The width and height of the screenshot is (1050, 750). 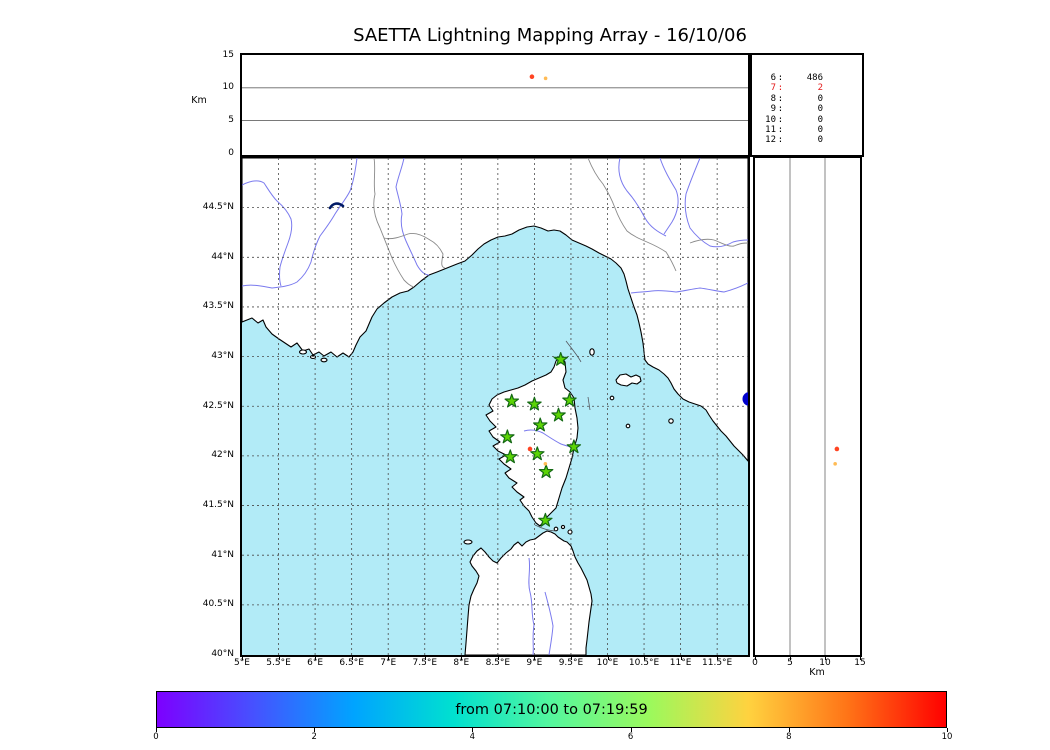 I want to click on latitude-tick-label: 42°N, so click(x=222, y=455).